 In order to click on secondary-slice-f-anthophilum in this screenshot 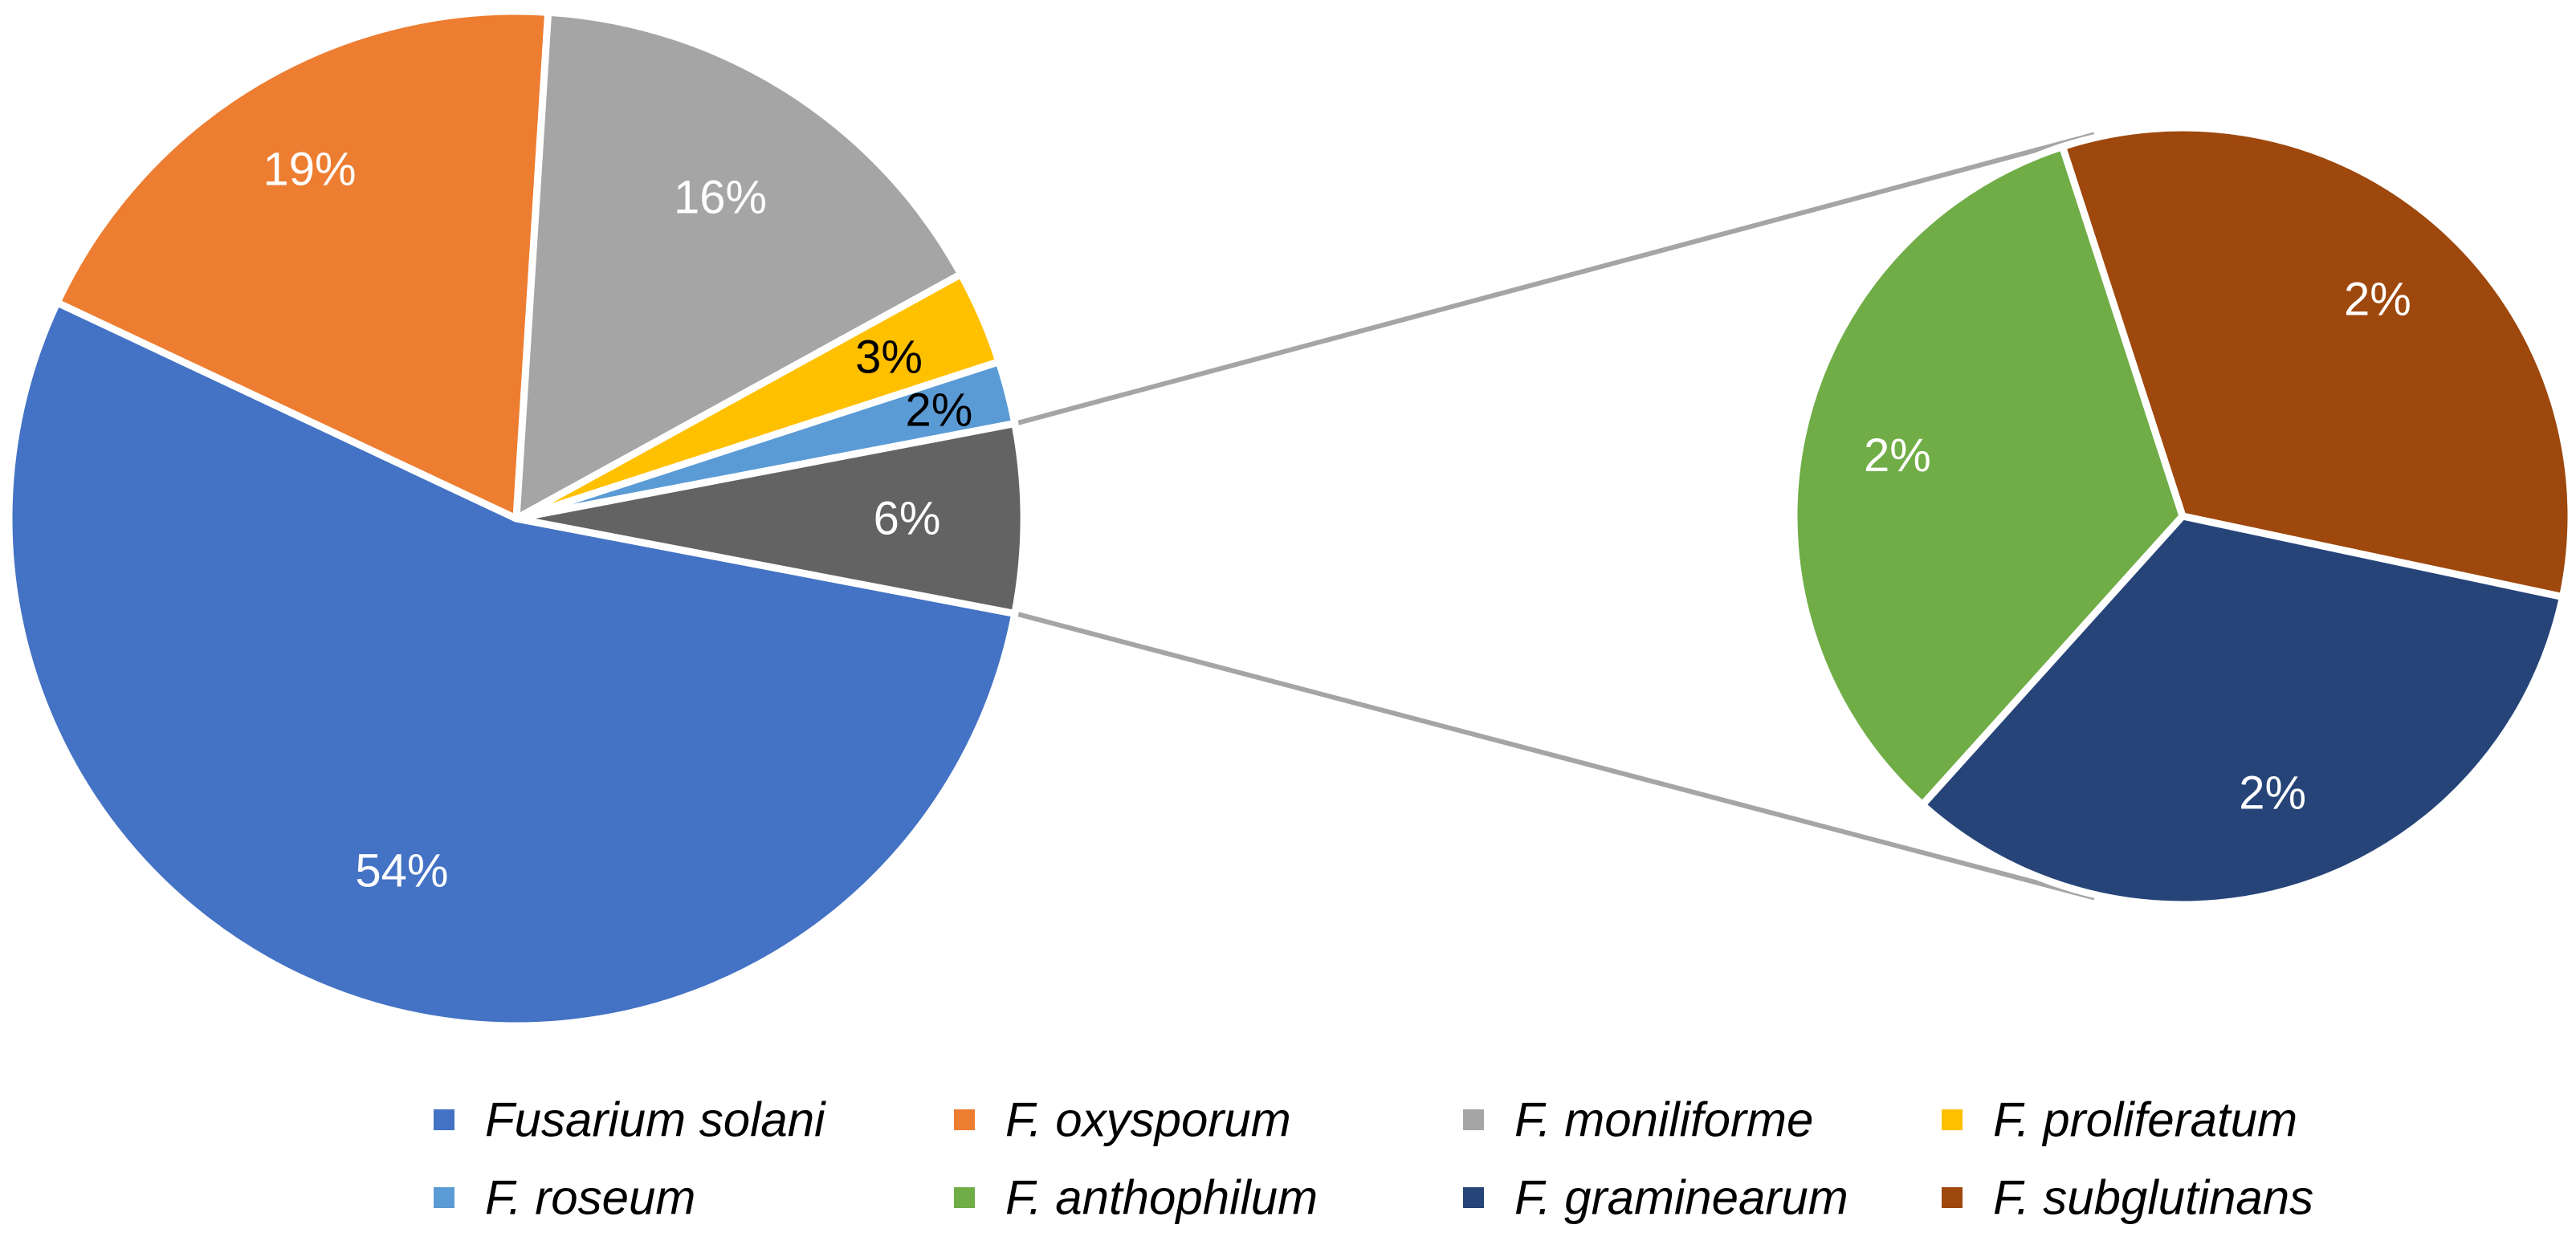, I will do `click(1988, 476)`.